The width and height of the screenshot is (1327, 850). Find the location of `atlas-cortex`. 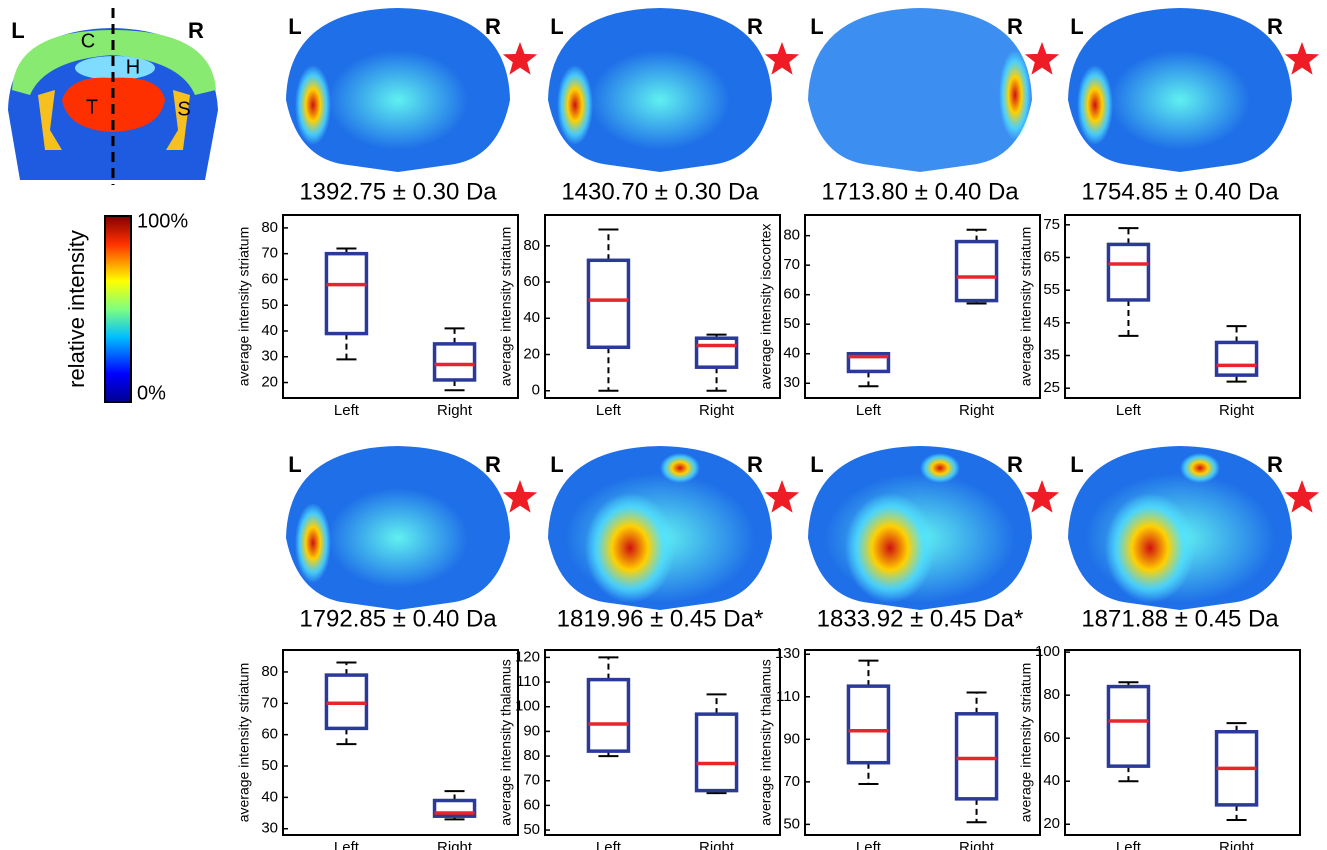

atlas-cortex is located at coordinates (114, 62).